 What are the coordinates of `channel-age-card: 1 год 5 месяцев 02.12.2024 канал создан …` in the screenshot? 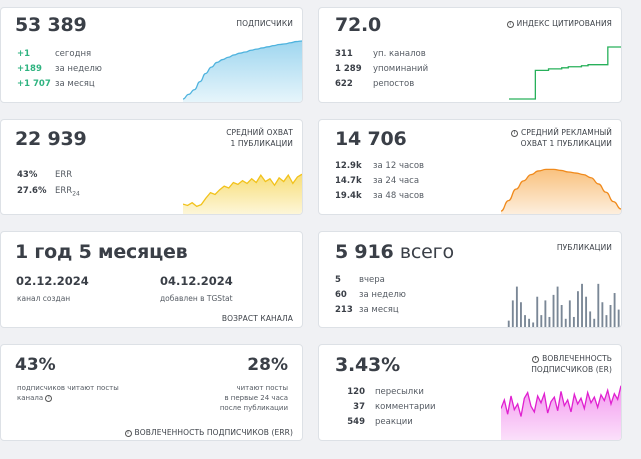 It's located at (151, 279).